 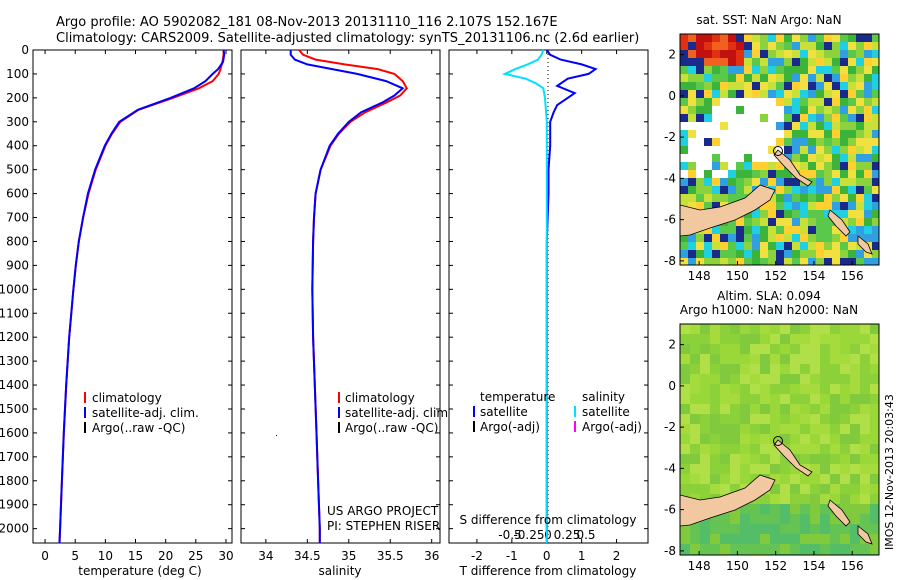 What do you see at coordinates (776, 492) in the screenshot?
I see `sla-land` at bounding box center [776, 492].